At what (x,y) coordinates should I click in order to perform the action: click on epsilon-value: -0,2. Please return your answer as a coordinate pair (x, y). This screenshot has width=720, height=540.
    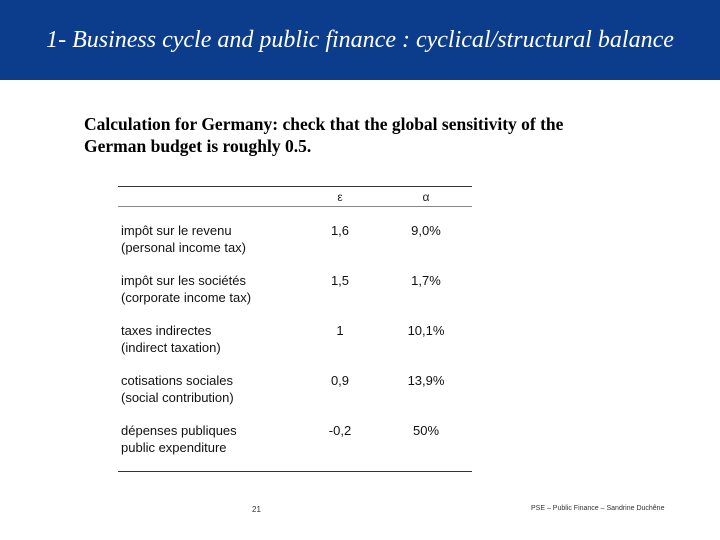
    Looking at the image, I should click on (340, 430).